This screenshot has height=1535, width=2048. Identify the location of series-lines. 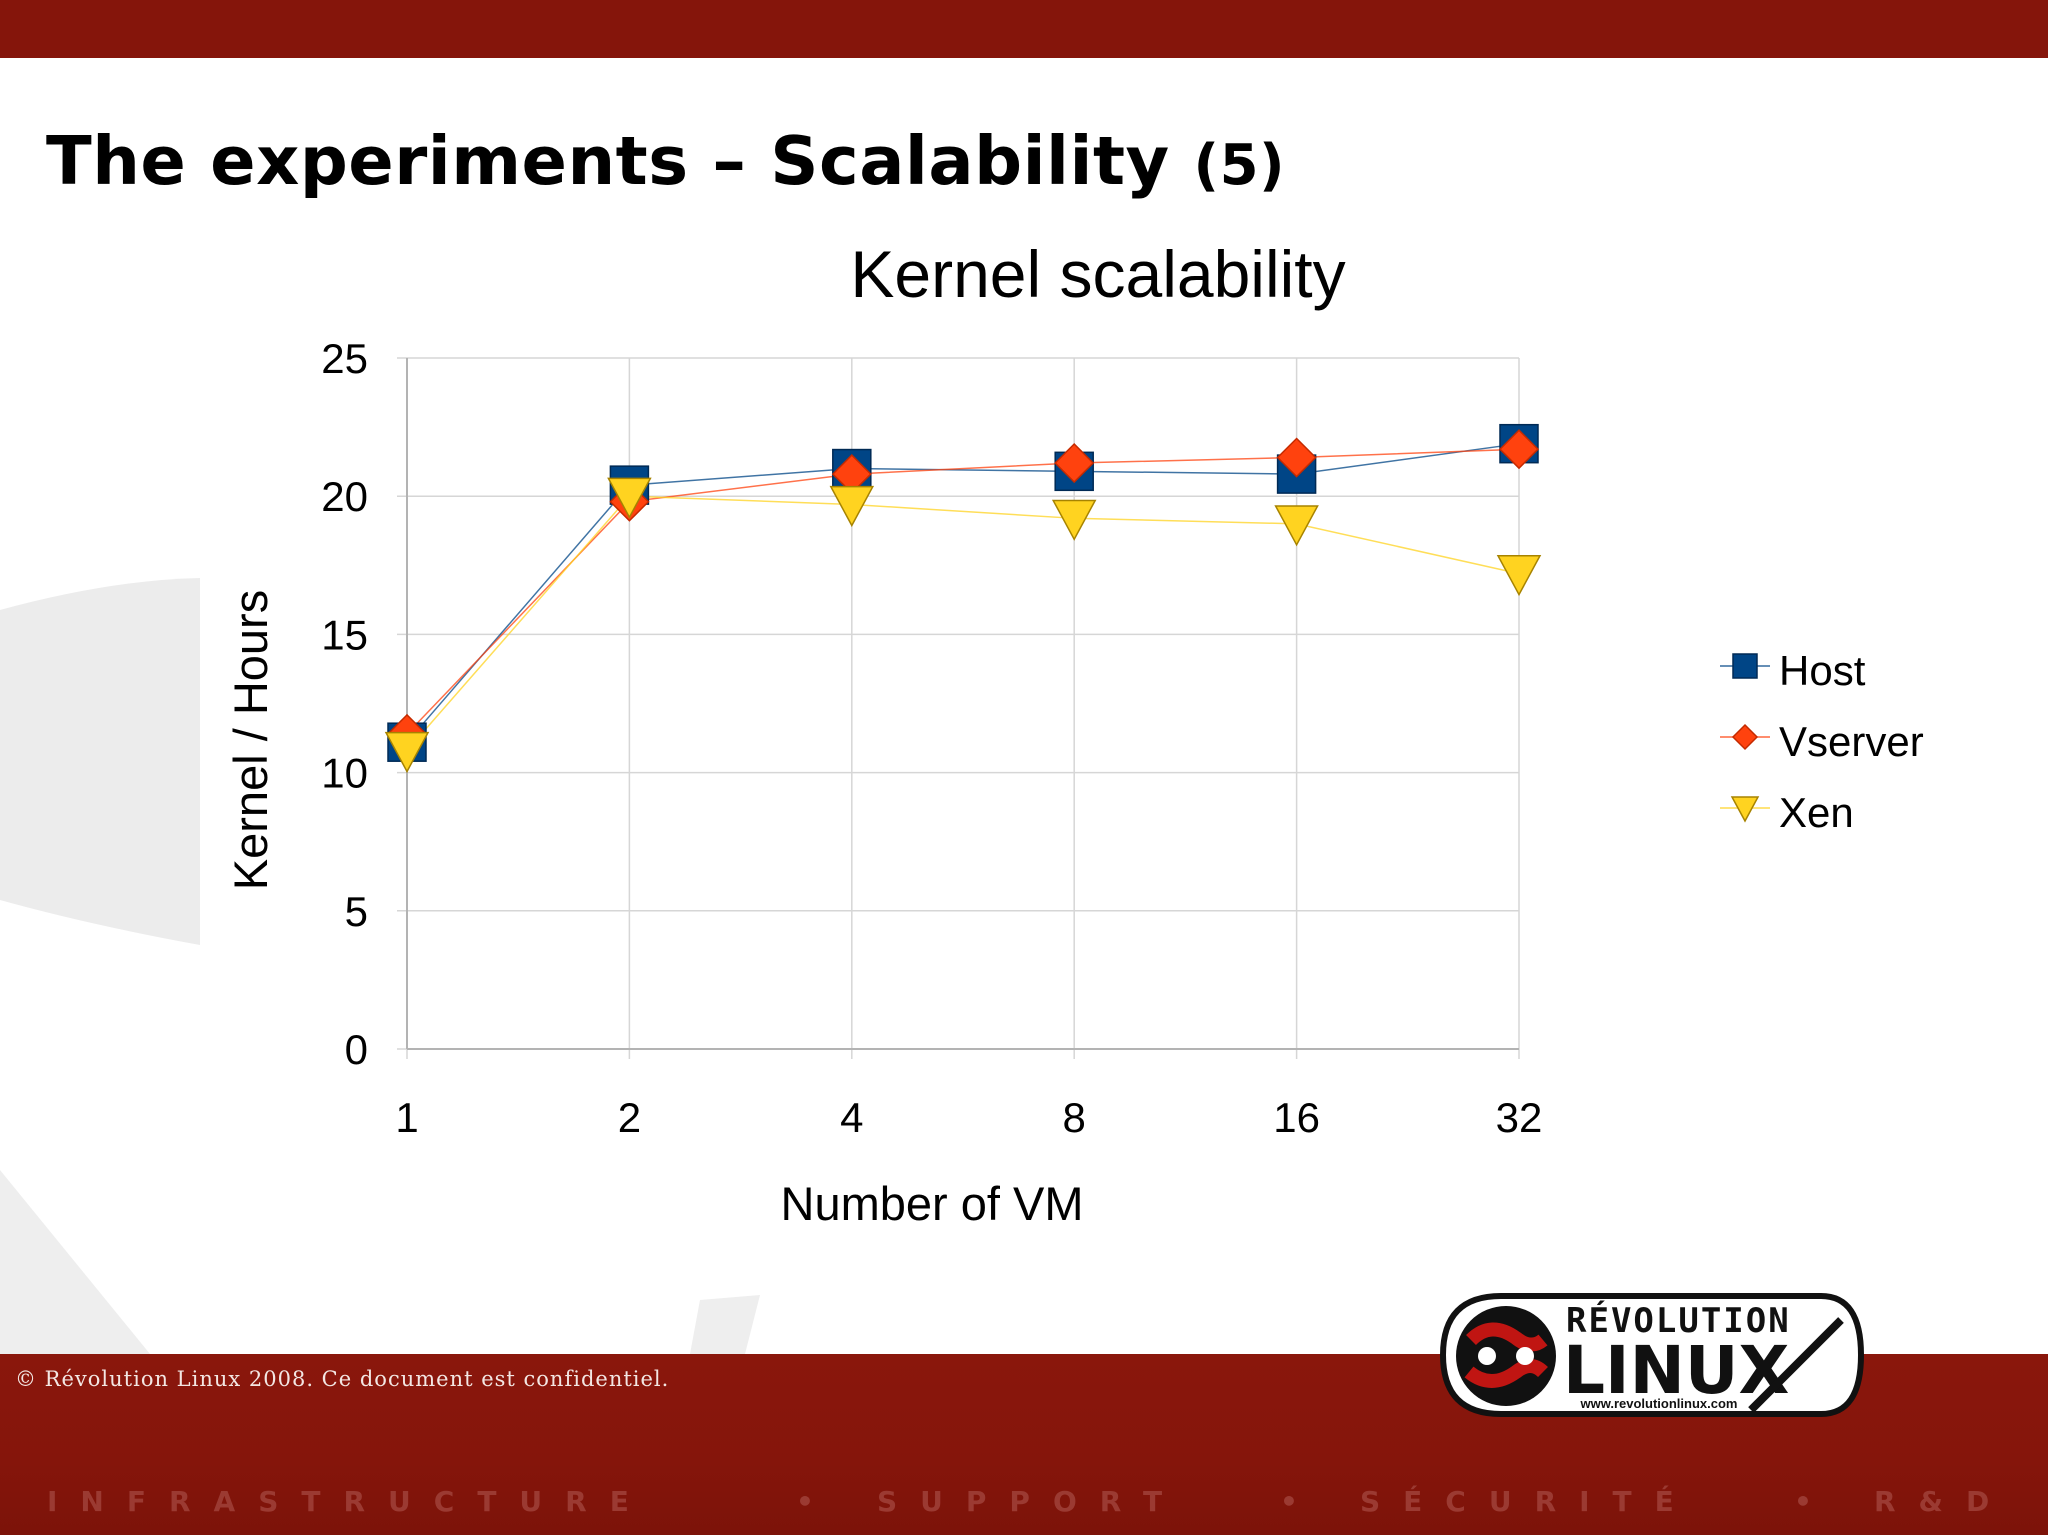
(963, 596).